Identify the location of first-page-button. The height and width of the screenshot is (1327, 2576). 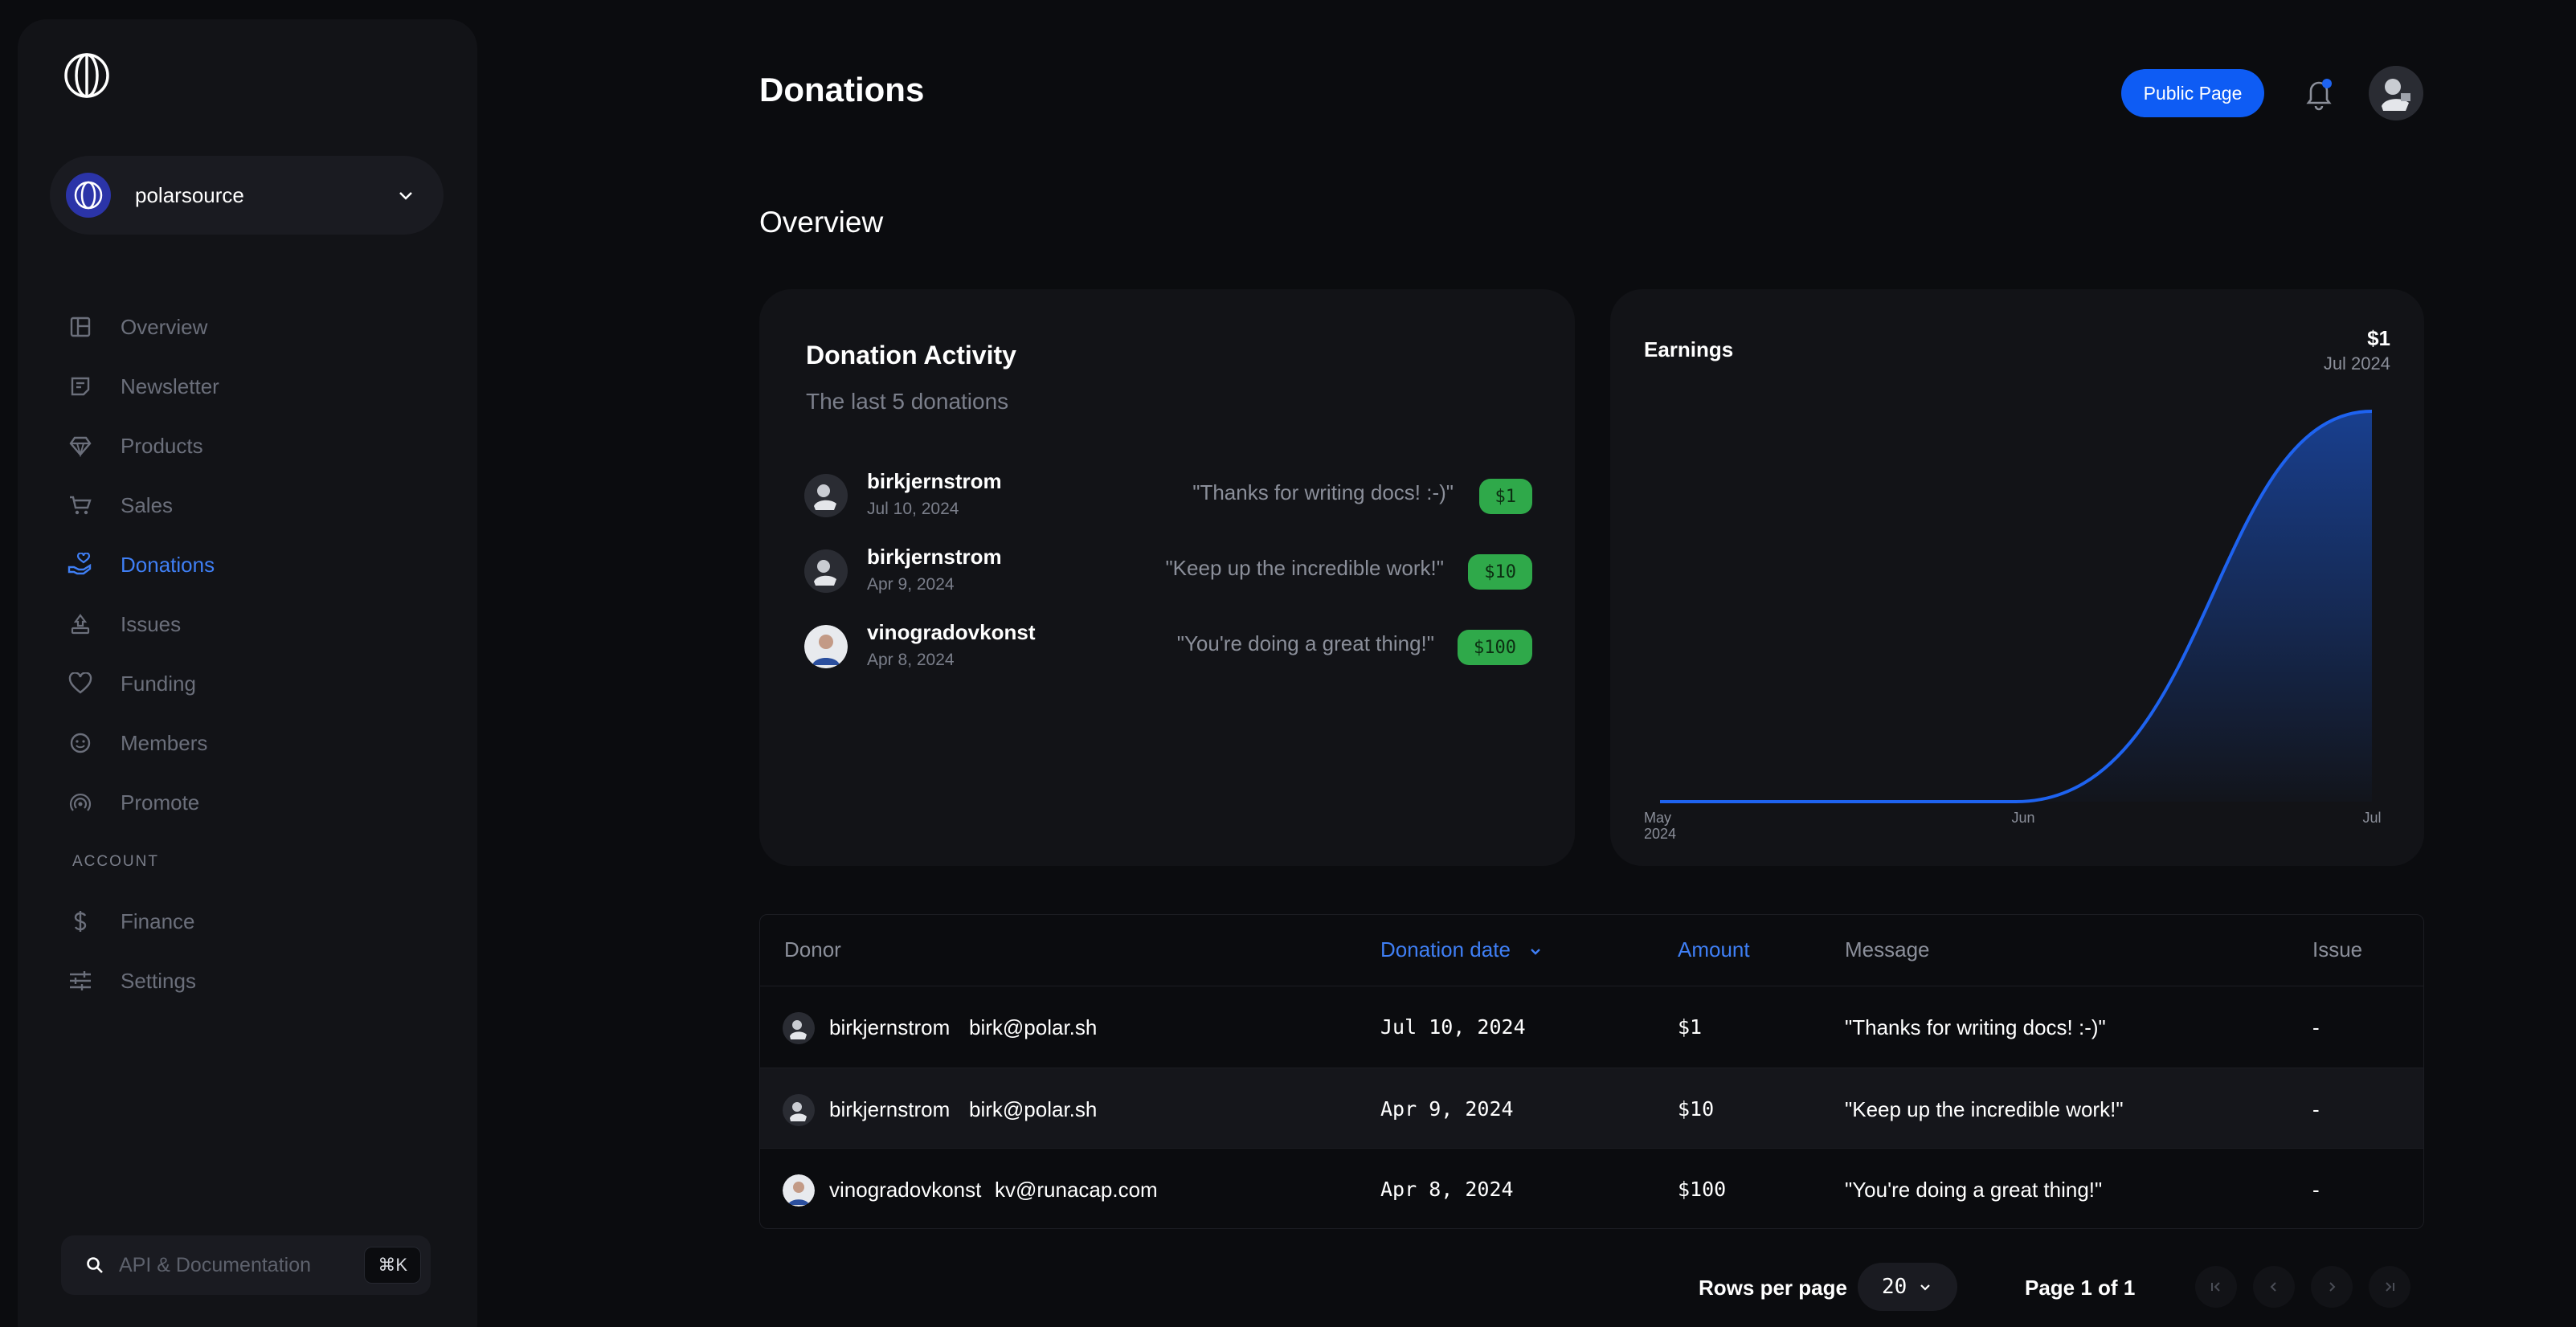
(2216, 1287).